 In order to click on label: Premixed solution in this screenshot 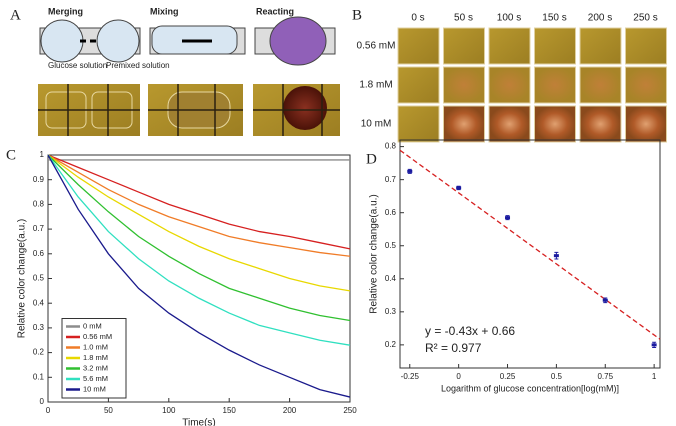, I will do `click(138, 65)`.